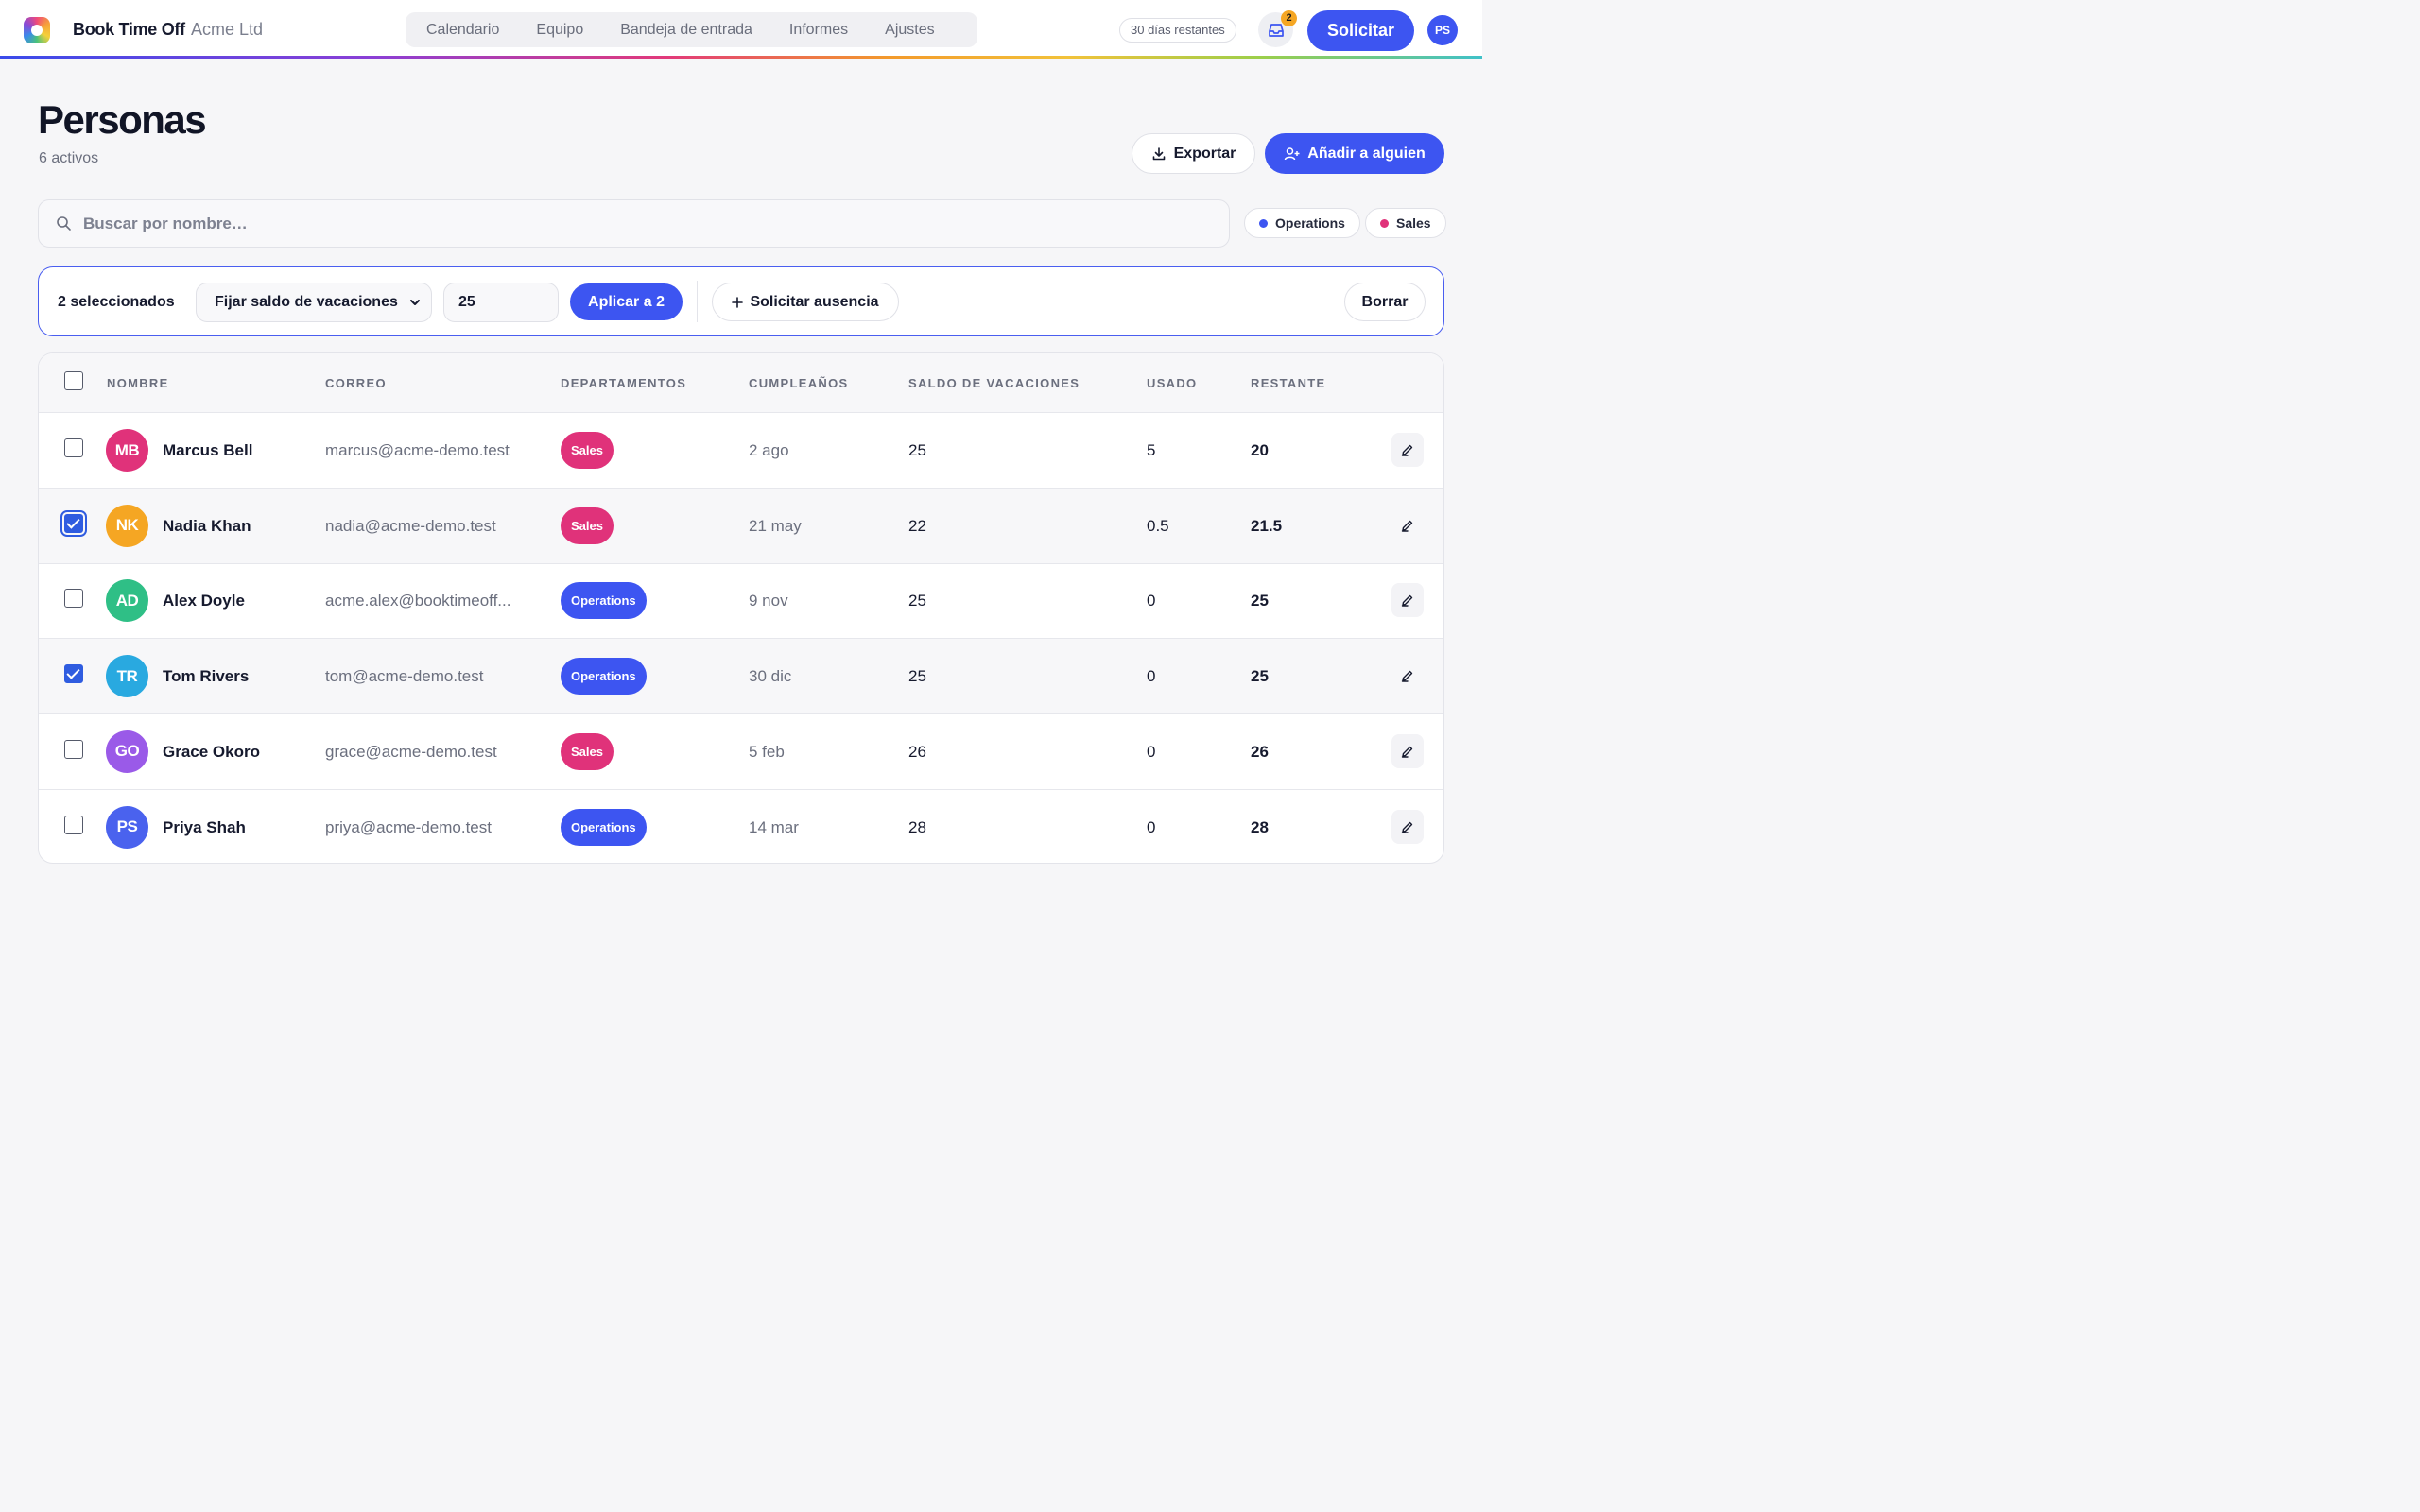 The height and width of the screenshot is (1512, 2420). I want to click on column-header-birthday: CUMPLEAÑOS, so click(799, 383).